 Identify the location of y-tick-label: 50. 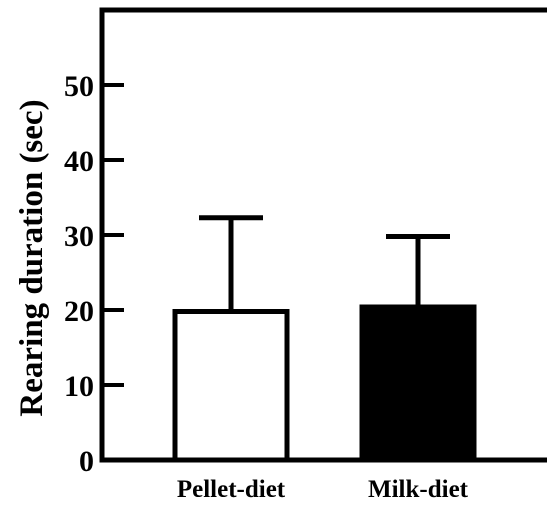
(79, 86).